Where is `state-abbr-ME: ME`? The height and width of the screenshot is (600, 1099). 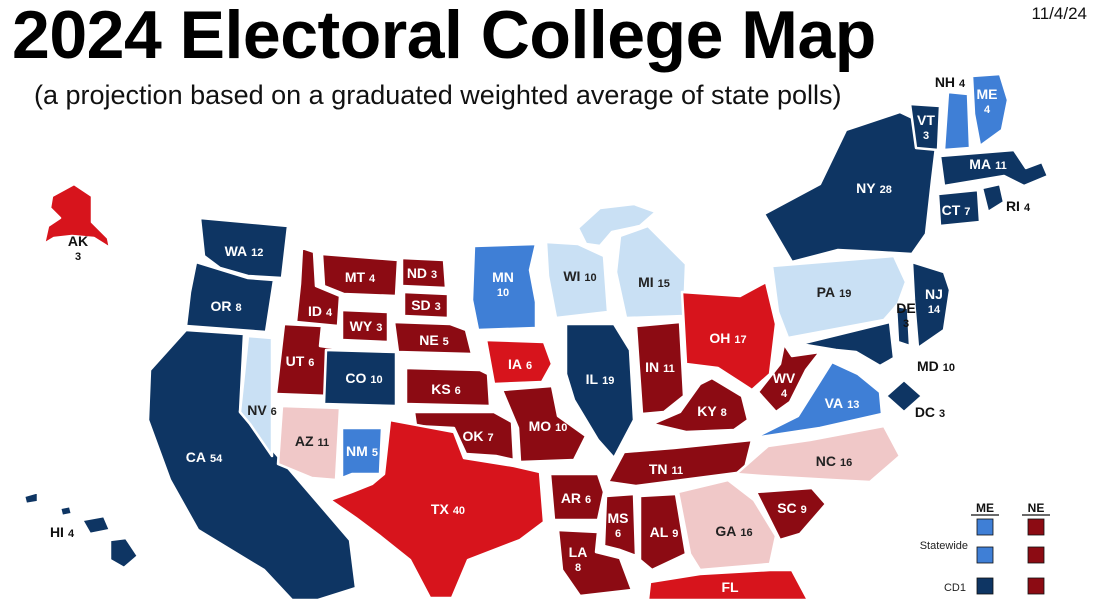
state-abbr-ME: ME is located at coordinates (987, 94).